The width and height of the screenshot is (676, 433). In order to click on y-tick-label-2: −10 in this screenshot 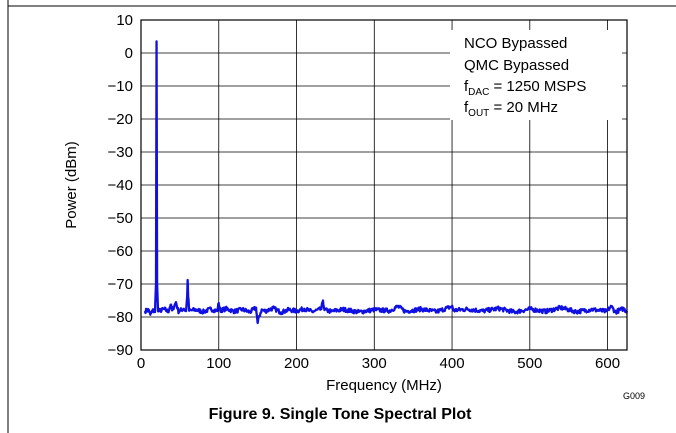, I will do `click(120, 86)`.